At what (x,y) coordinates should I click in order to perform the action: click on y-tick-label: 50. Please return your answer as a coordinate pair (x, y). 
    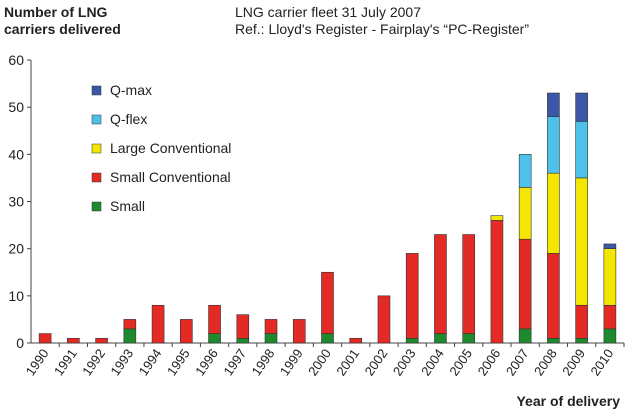
    Looking at the image, I should click on (16, 107).